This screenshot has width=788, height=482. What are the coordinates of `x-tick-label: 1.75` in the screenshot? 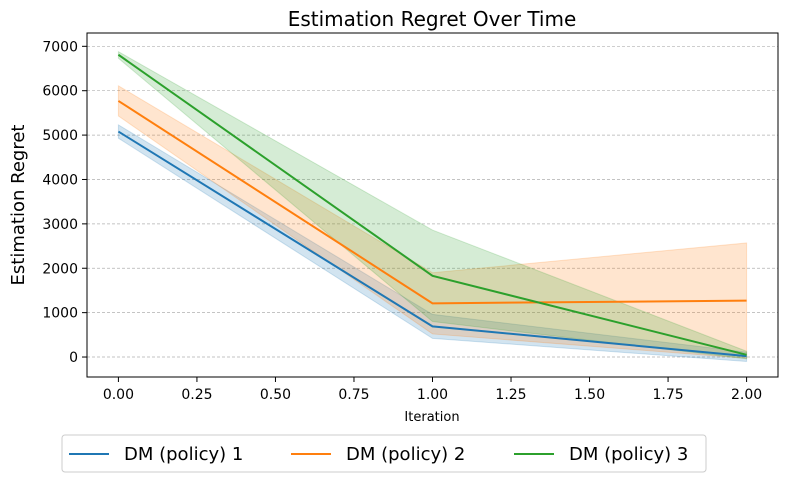 It's located at (667, 395).